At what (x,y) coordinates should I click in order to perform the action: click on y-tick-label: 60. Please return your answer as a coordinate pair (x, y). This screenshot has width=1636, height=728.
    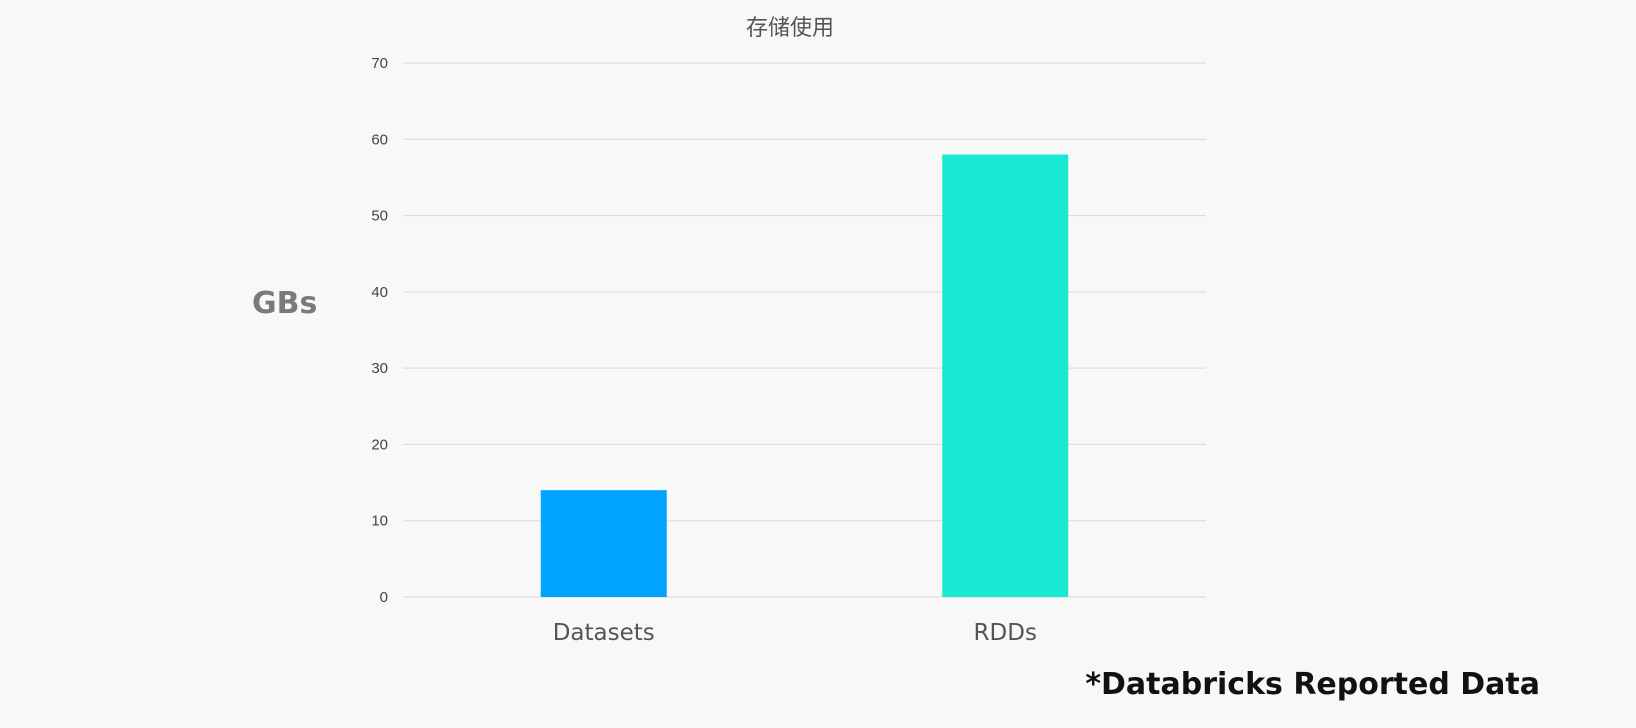
    Looking at the image, I should click on (379, 139).